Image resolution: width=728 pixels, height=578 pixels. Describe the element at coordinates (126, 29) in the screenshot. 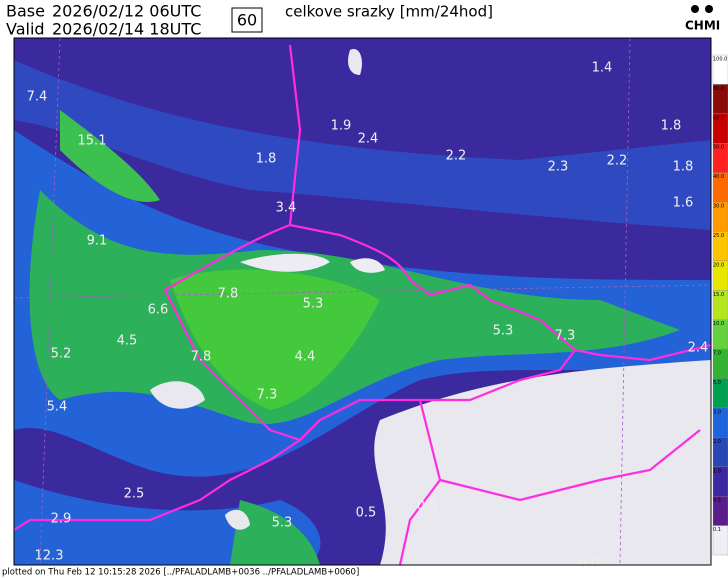

I see `valid-time: 2026/02/14 18UTC` at that location.